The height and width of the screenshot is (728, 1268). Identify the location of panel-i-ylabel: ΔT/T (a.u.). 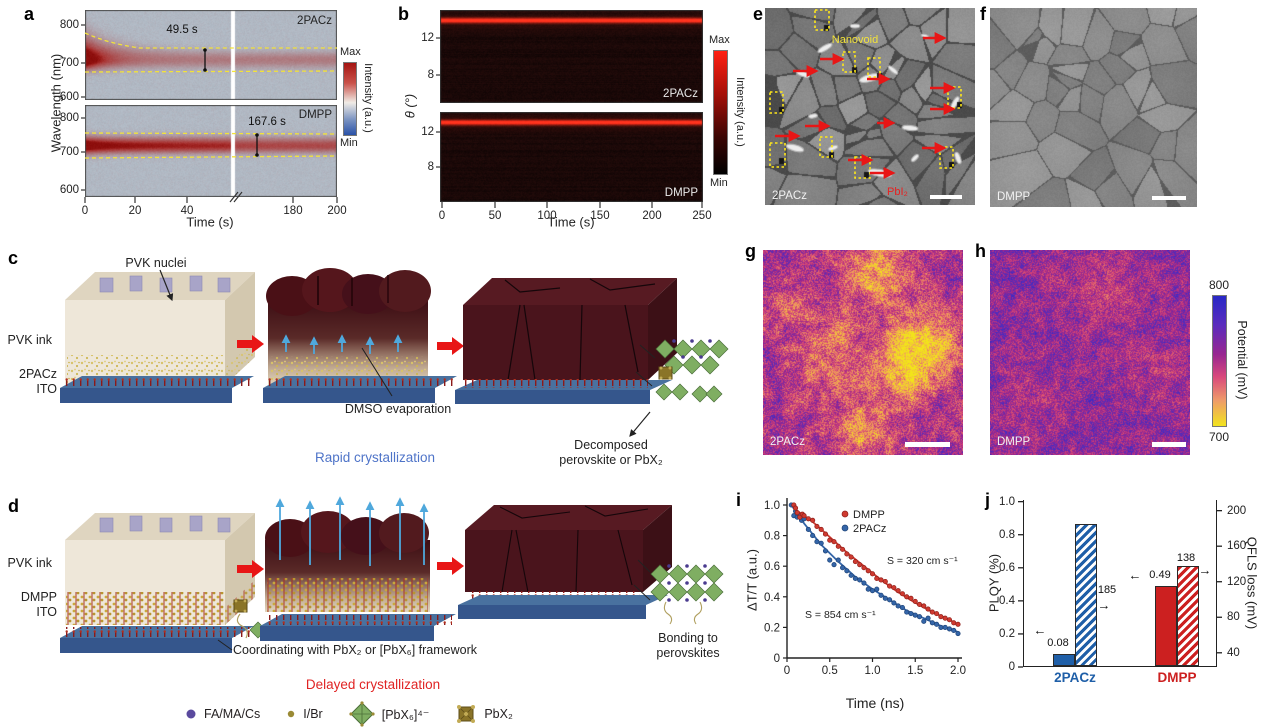
(752, 580).